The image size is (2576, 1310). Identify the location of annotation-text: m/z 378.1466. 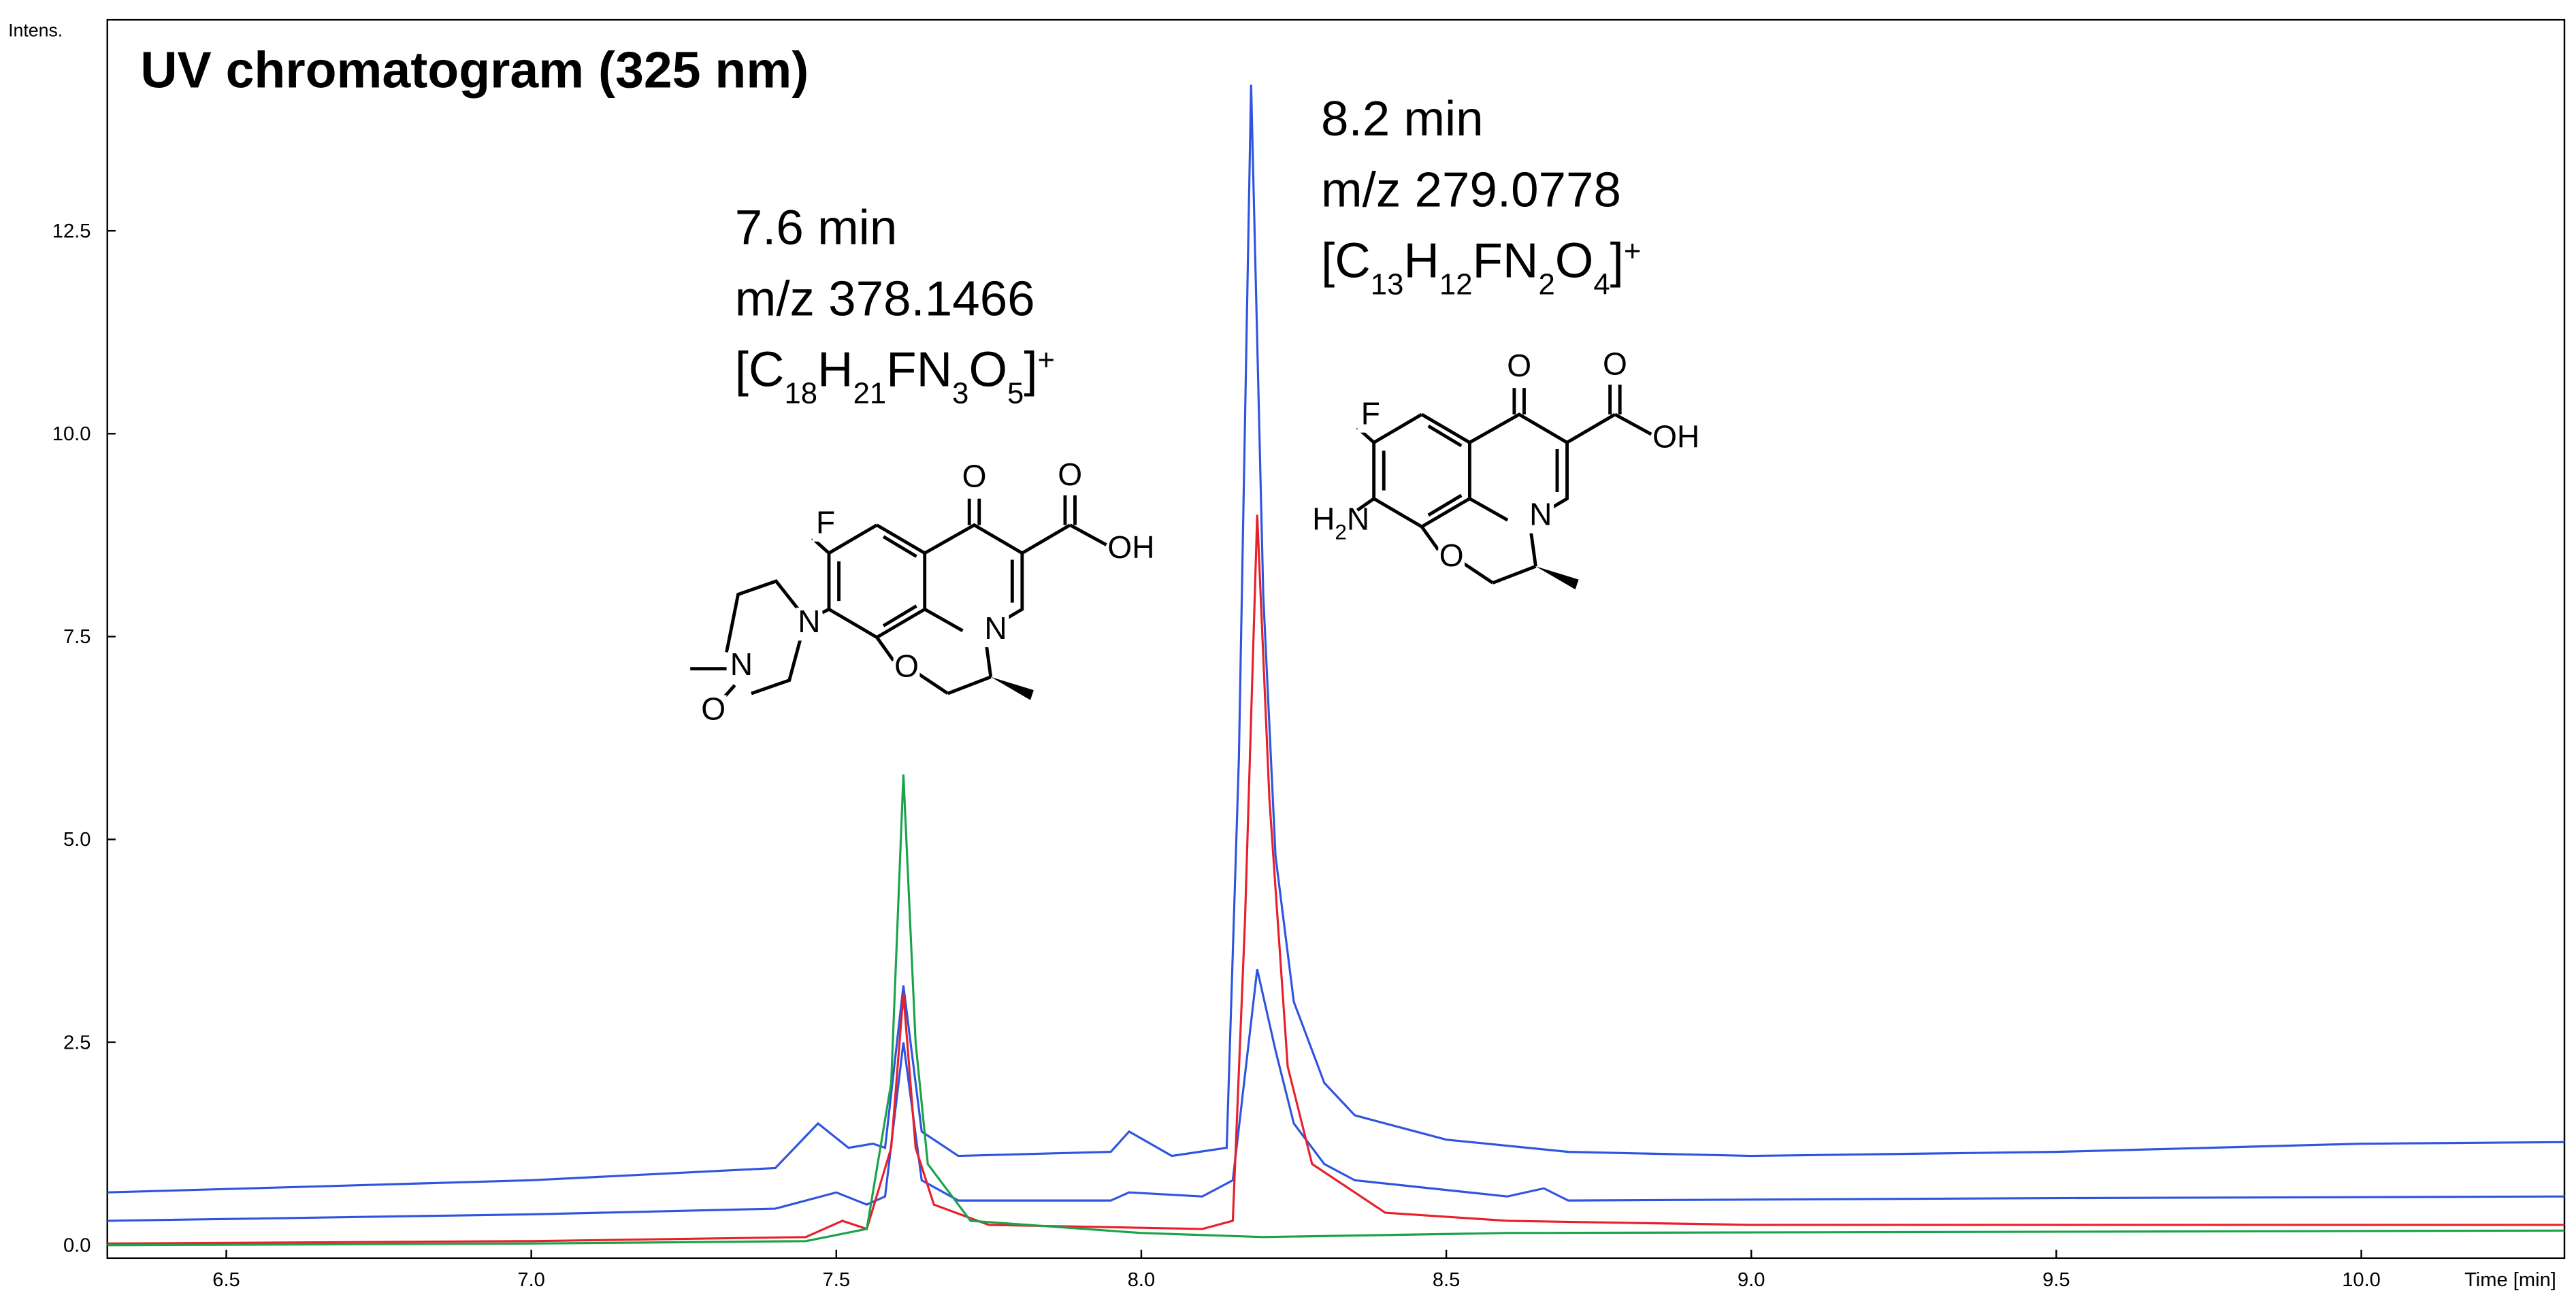
(885, 298).